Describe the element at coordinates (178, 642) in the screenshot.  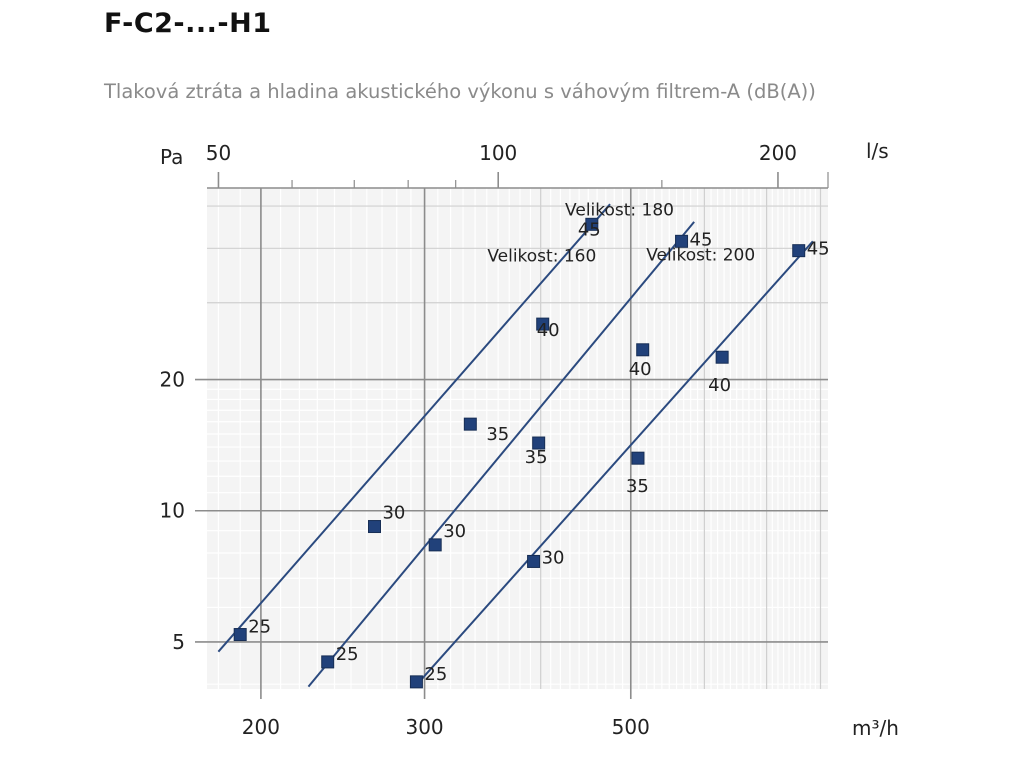
I see `y-tick-label: 5` at that location.